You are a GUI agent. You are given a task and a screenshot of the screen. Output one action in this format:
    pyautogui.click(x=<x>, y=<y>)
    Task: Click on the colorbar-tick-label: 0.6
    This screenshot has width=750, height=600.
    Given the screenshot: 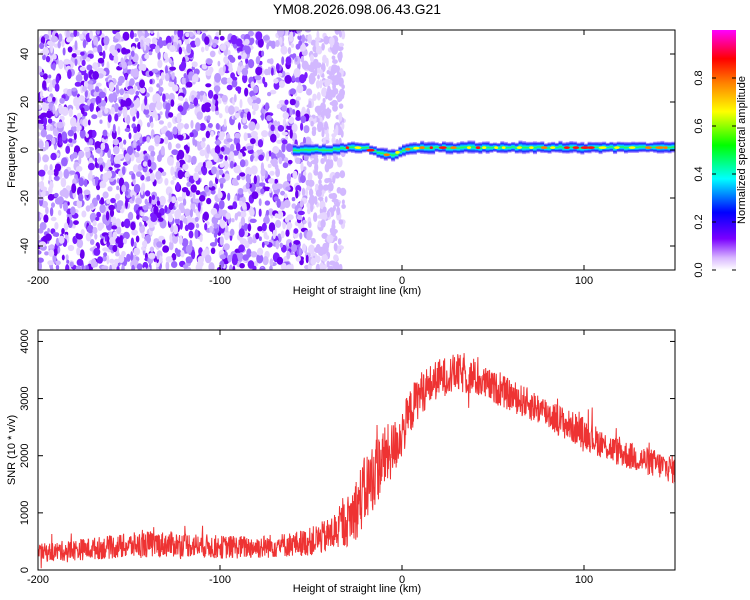 What is the action you would take?
    pyautogui.click(x=699, y=125)
    